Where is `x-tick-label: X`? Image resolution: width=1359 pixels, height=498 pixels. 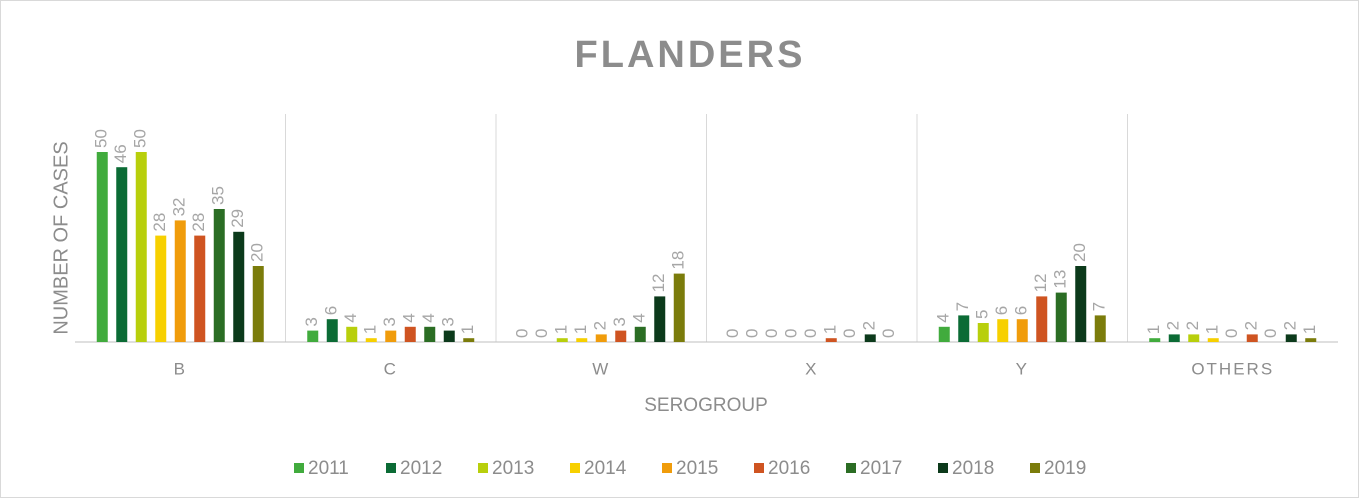
x-tick-label: X is located at coordinates (811, 368).